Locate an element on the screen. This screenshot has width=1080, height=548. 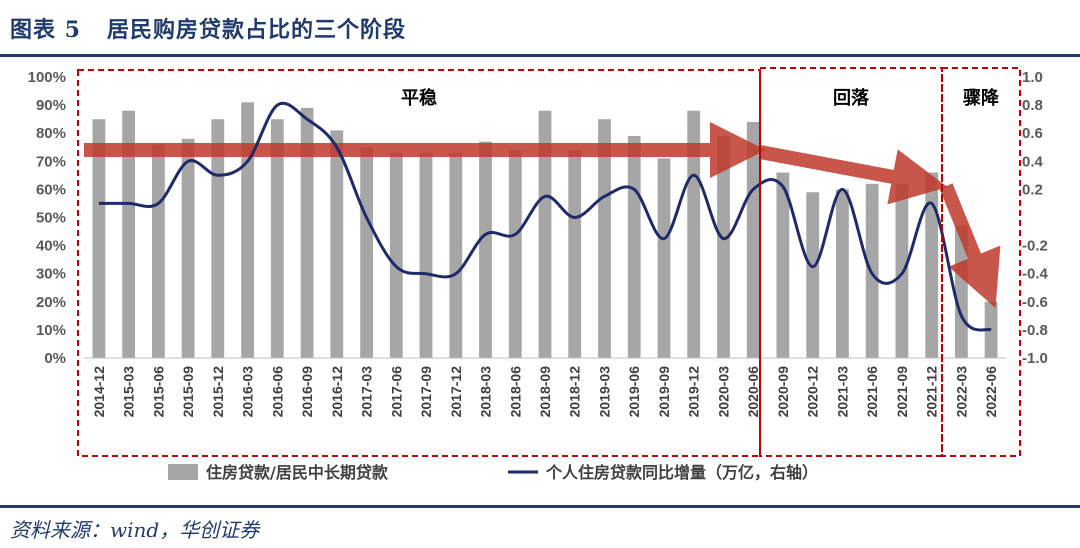
y-tick-label-left: 70% is located at coordinates (51, 161).